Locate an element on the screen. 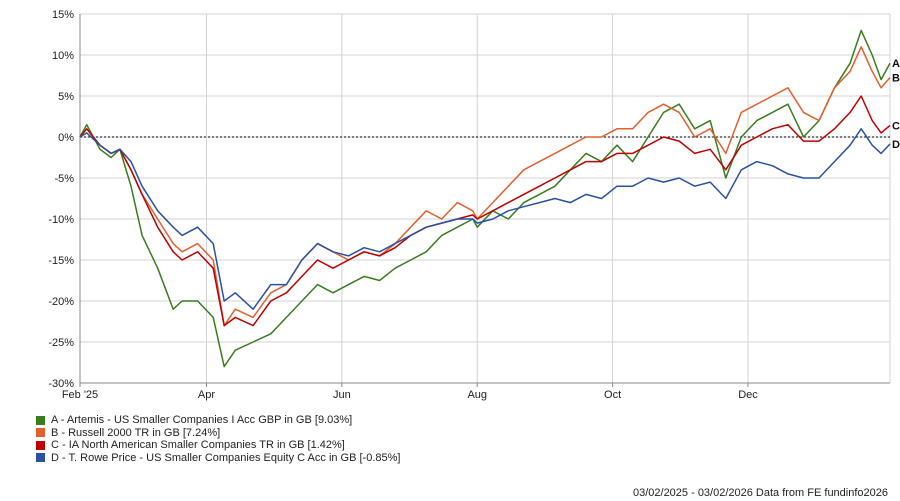 The width and height of the screenshot is (900, 501). end-label-a: A is located at coordinates (896, 64).